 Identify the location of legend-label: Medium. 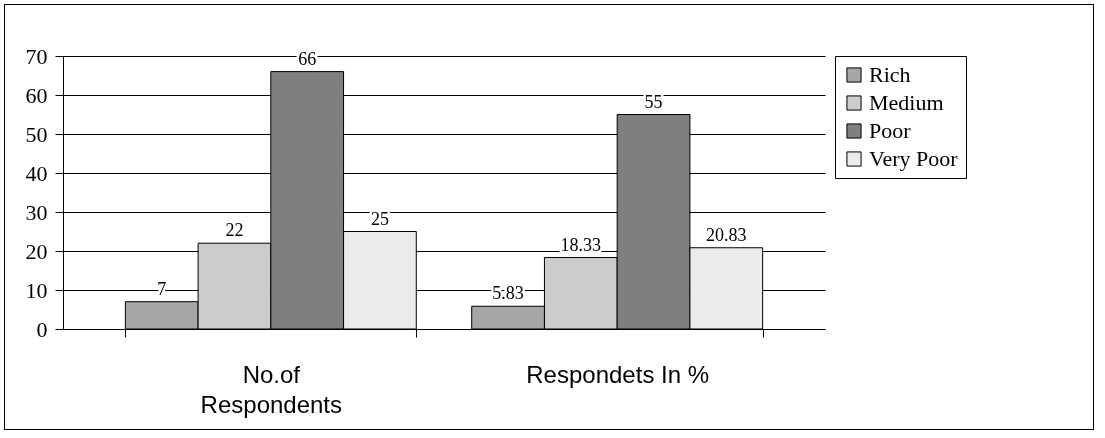
(906, 102).